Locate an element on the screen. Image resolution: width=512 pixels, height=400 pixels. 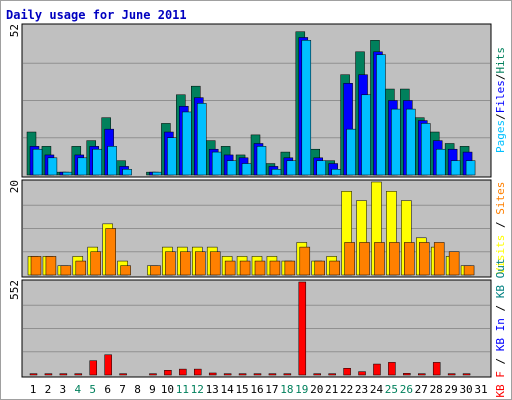
panel-hits-ymax-label: 52 is located at coordinates (14, 30).